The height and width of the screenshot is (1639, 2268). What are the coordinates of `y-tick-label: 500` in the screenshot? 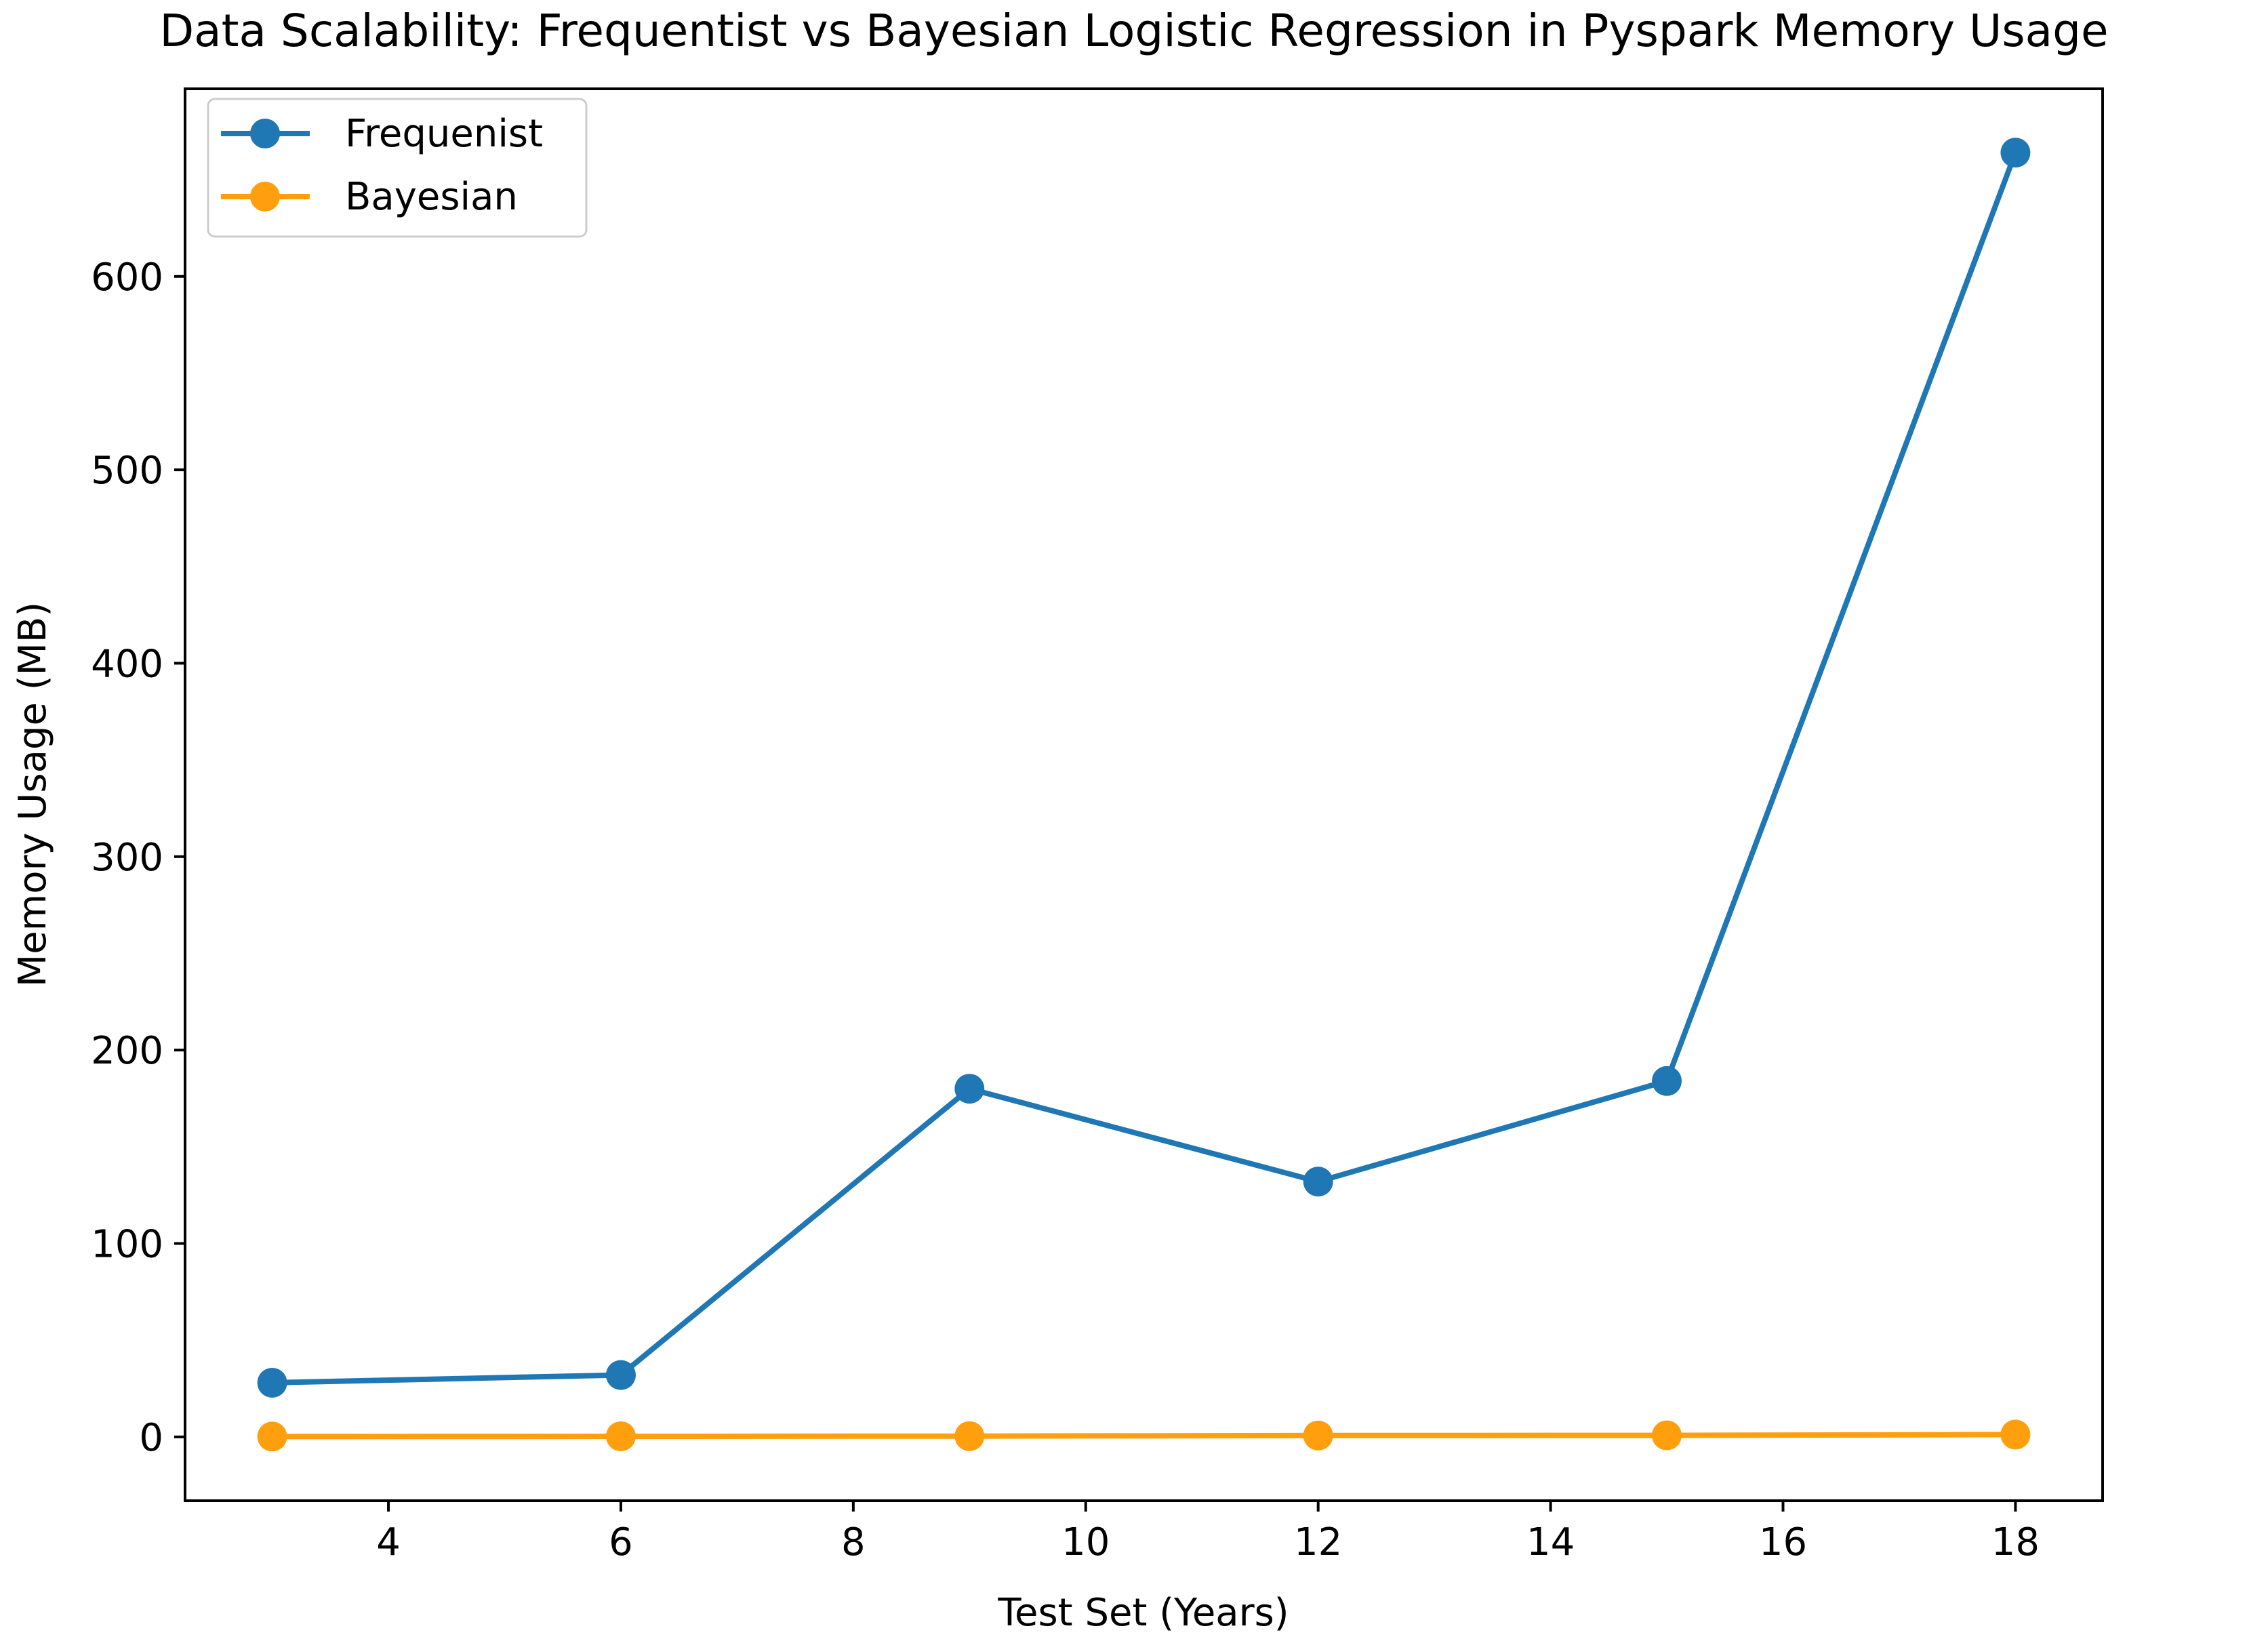 It's located at (127, 471).